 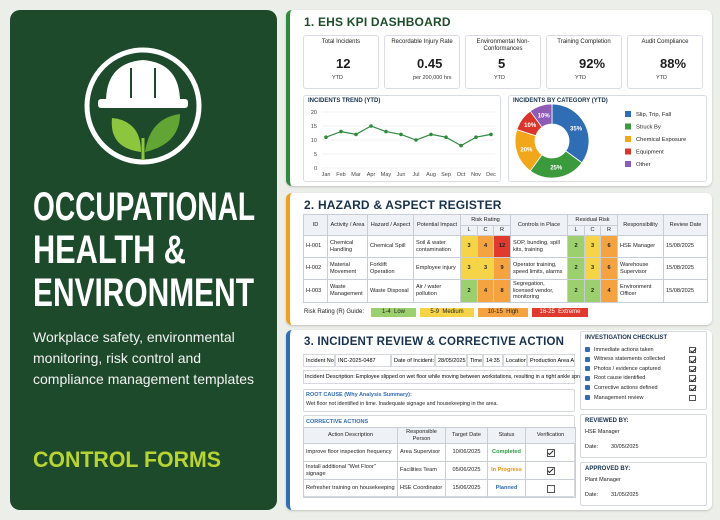 I want to click on register-cell: Employee injury, so click(x=437, y=268).